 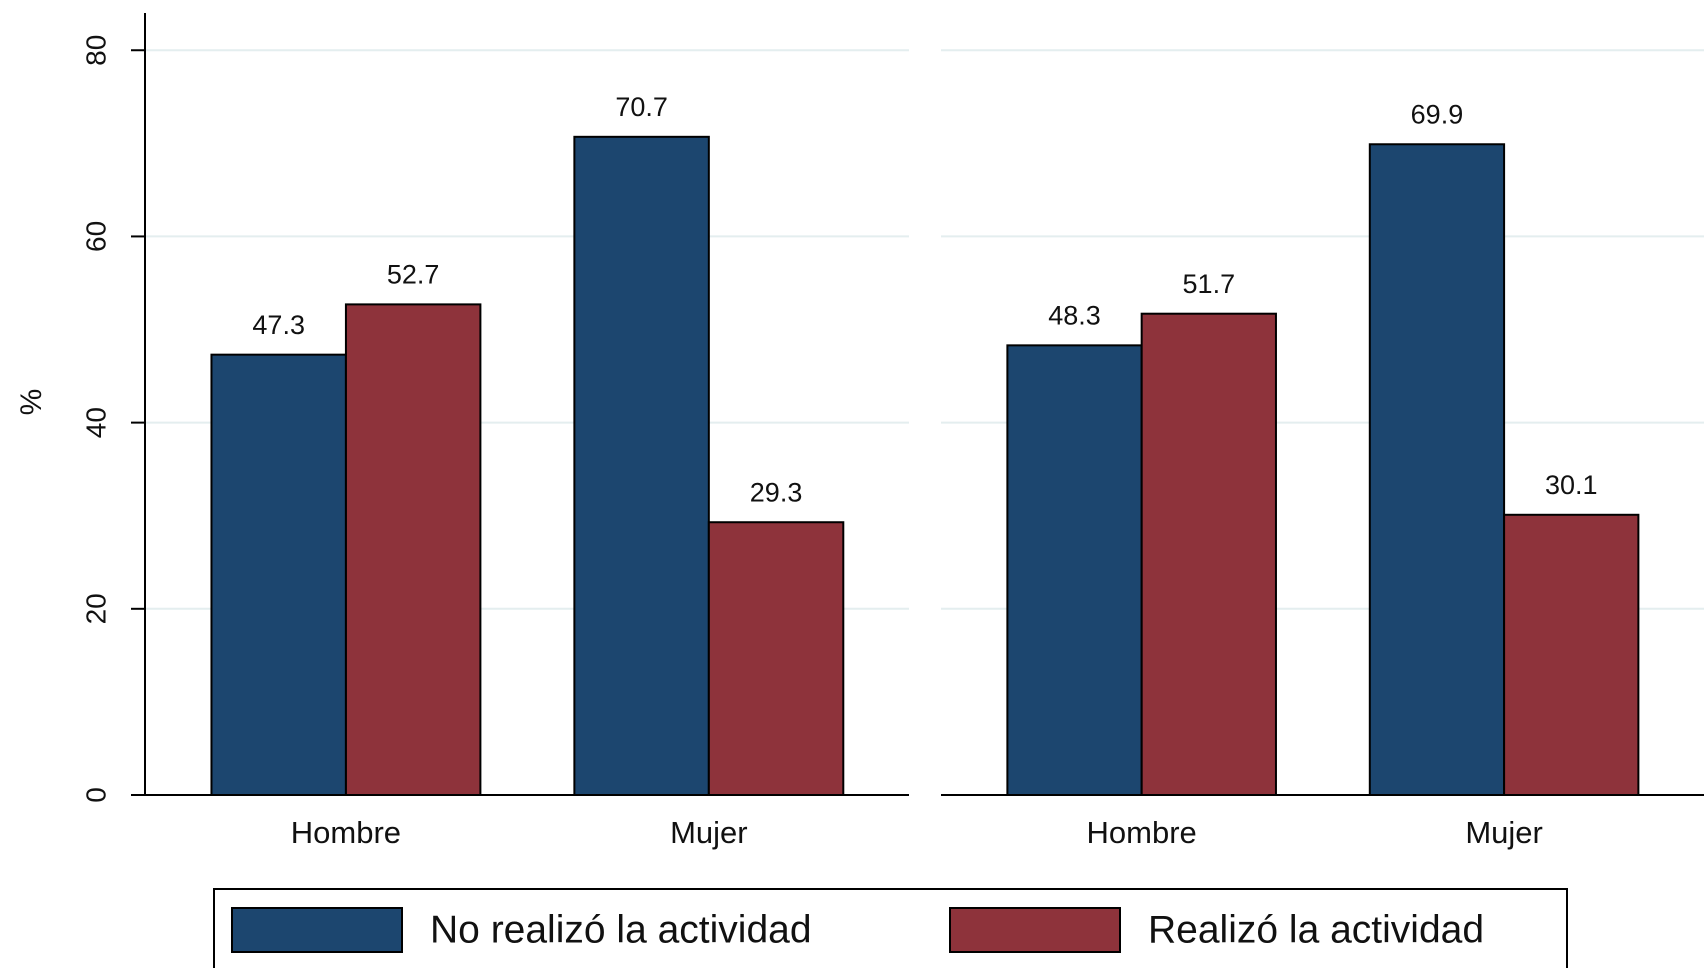 What do you see at coordinates (621, 929) in the screenshot?
I see `legend-label: No realizó la actividad` at bounding box center [621, 929].